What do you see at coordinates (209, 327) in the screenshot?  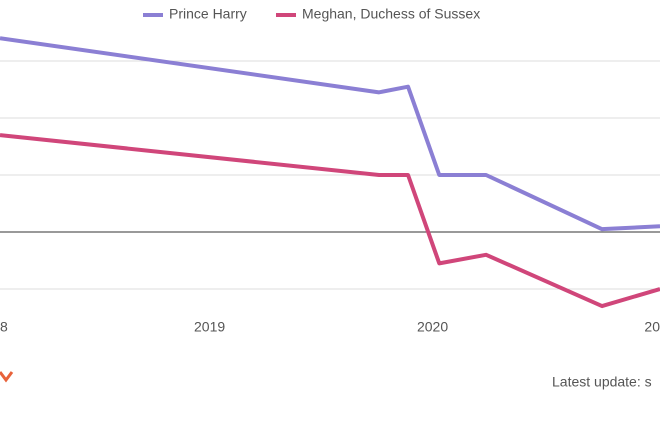 I see `x-tick-label: 2019` at bounding box center [209, 327].